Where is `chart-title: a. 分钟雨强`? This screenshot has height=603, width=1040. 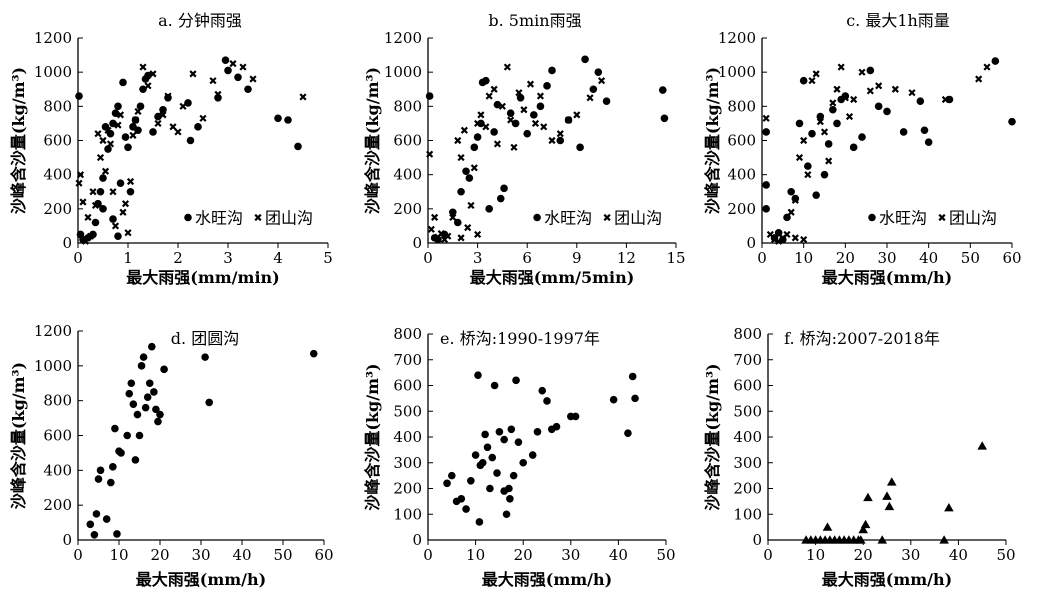 chart-title: a. 分钟雨强 is located at coordinates (200, 20).